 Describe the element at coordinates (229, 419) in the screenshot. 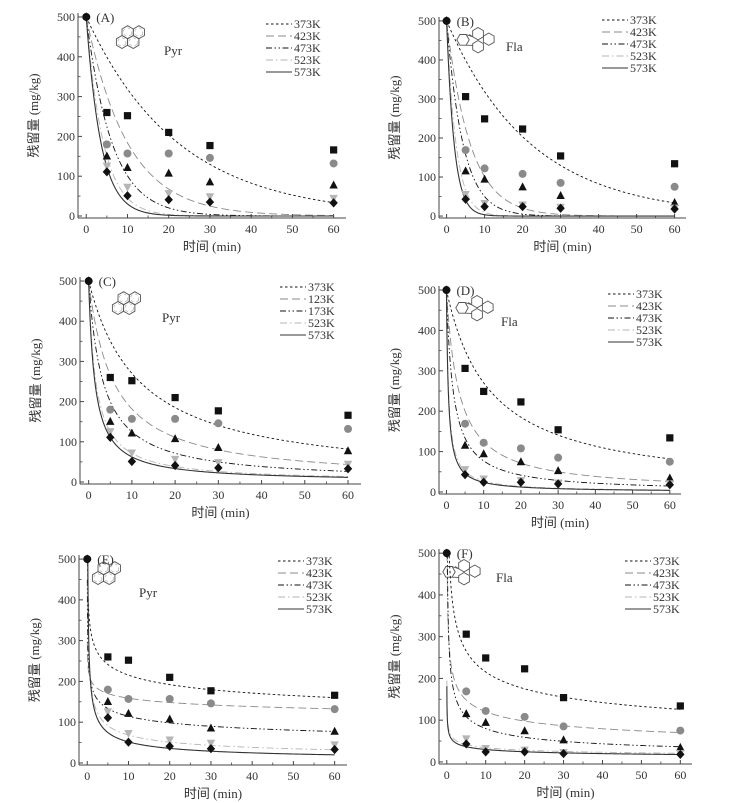

I see `series-points-123K` at that location.